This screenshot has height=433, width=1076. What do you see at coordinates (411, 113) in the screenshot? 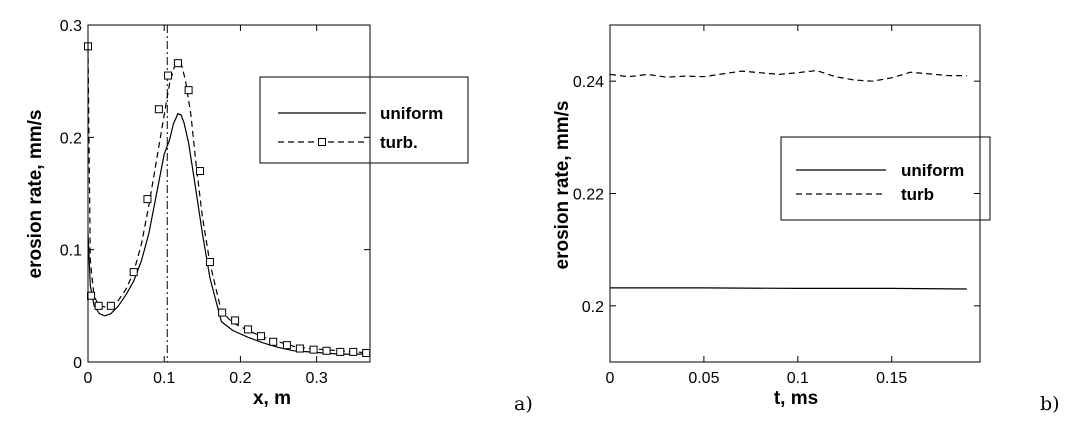
I see `panel-a-legend-label-uniform: uniform` at bounding box center [411, 113].